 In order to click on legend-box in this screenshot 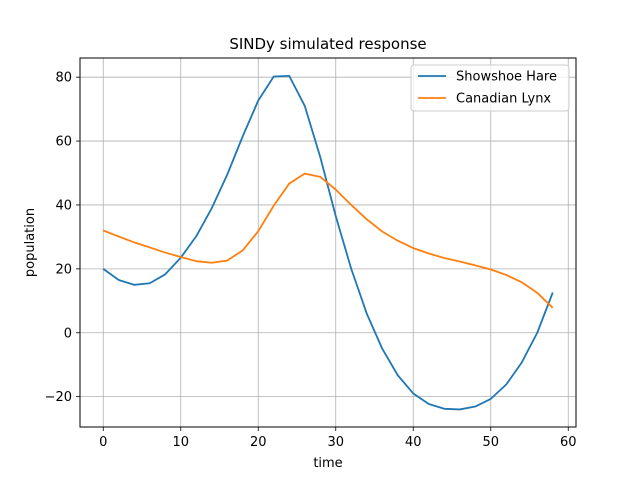, I will do `click(490, 88)`.